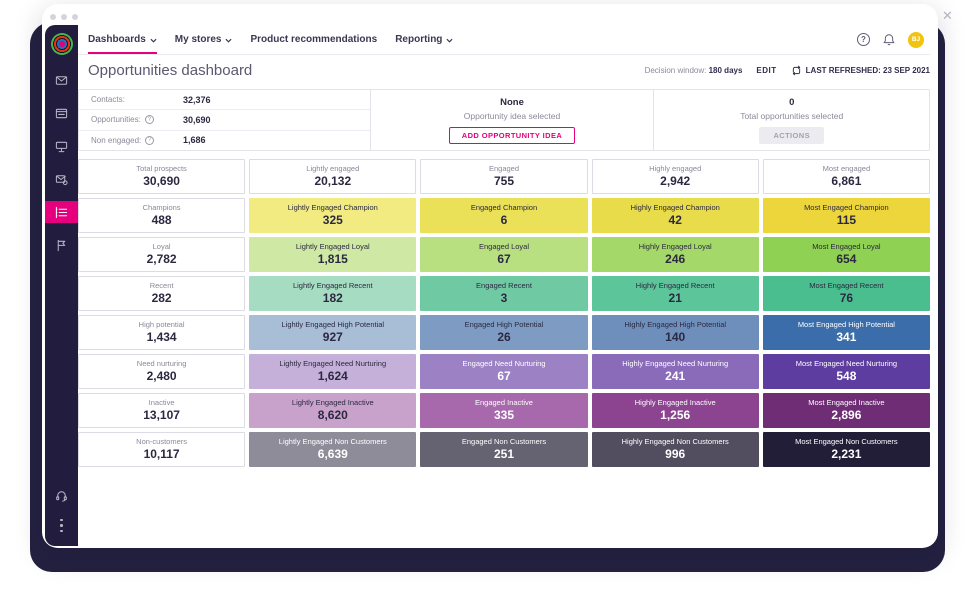 The width and height of the screenshot is (980, 590). What do you see at coordinates (504, 246) in the screenshot?
I see `cell-label: Engaged Loyal` at bounding box center [504, 246].